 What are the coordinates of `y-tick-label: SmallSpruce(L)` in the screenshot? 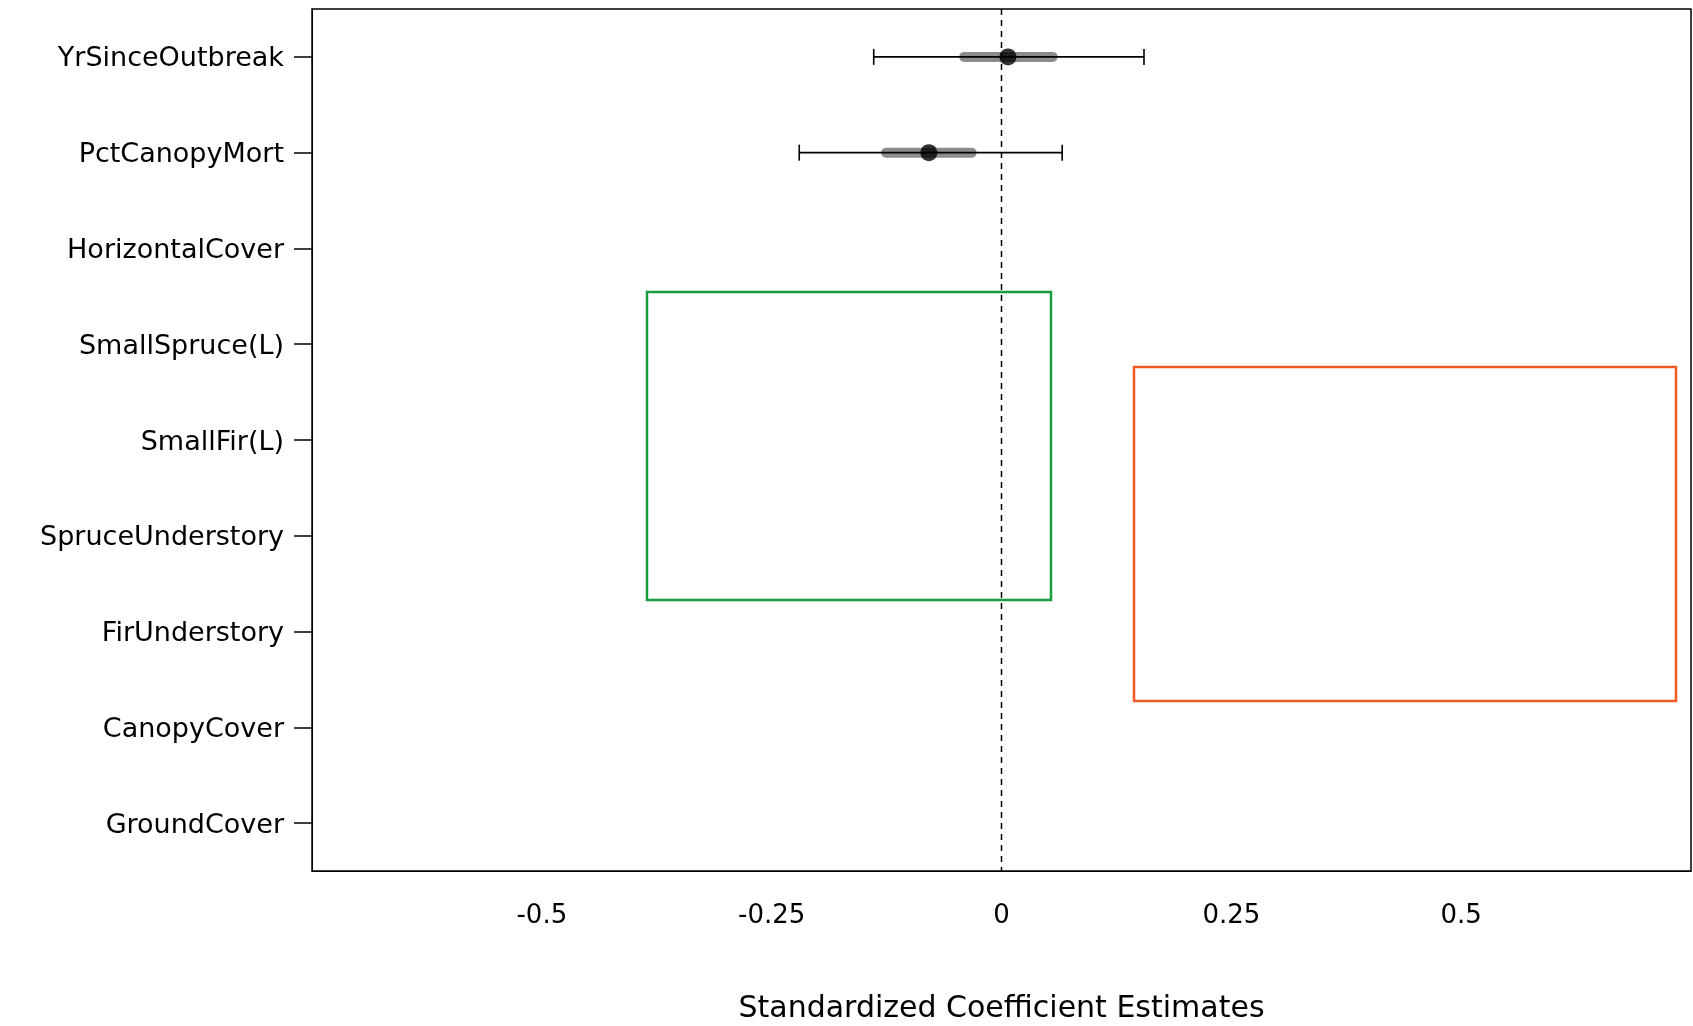 It's located at (181, 344).